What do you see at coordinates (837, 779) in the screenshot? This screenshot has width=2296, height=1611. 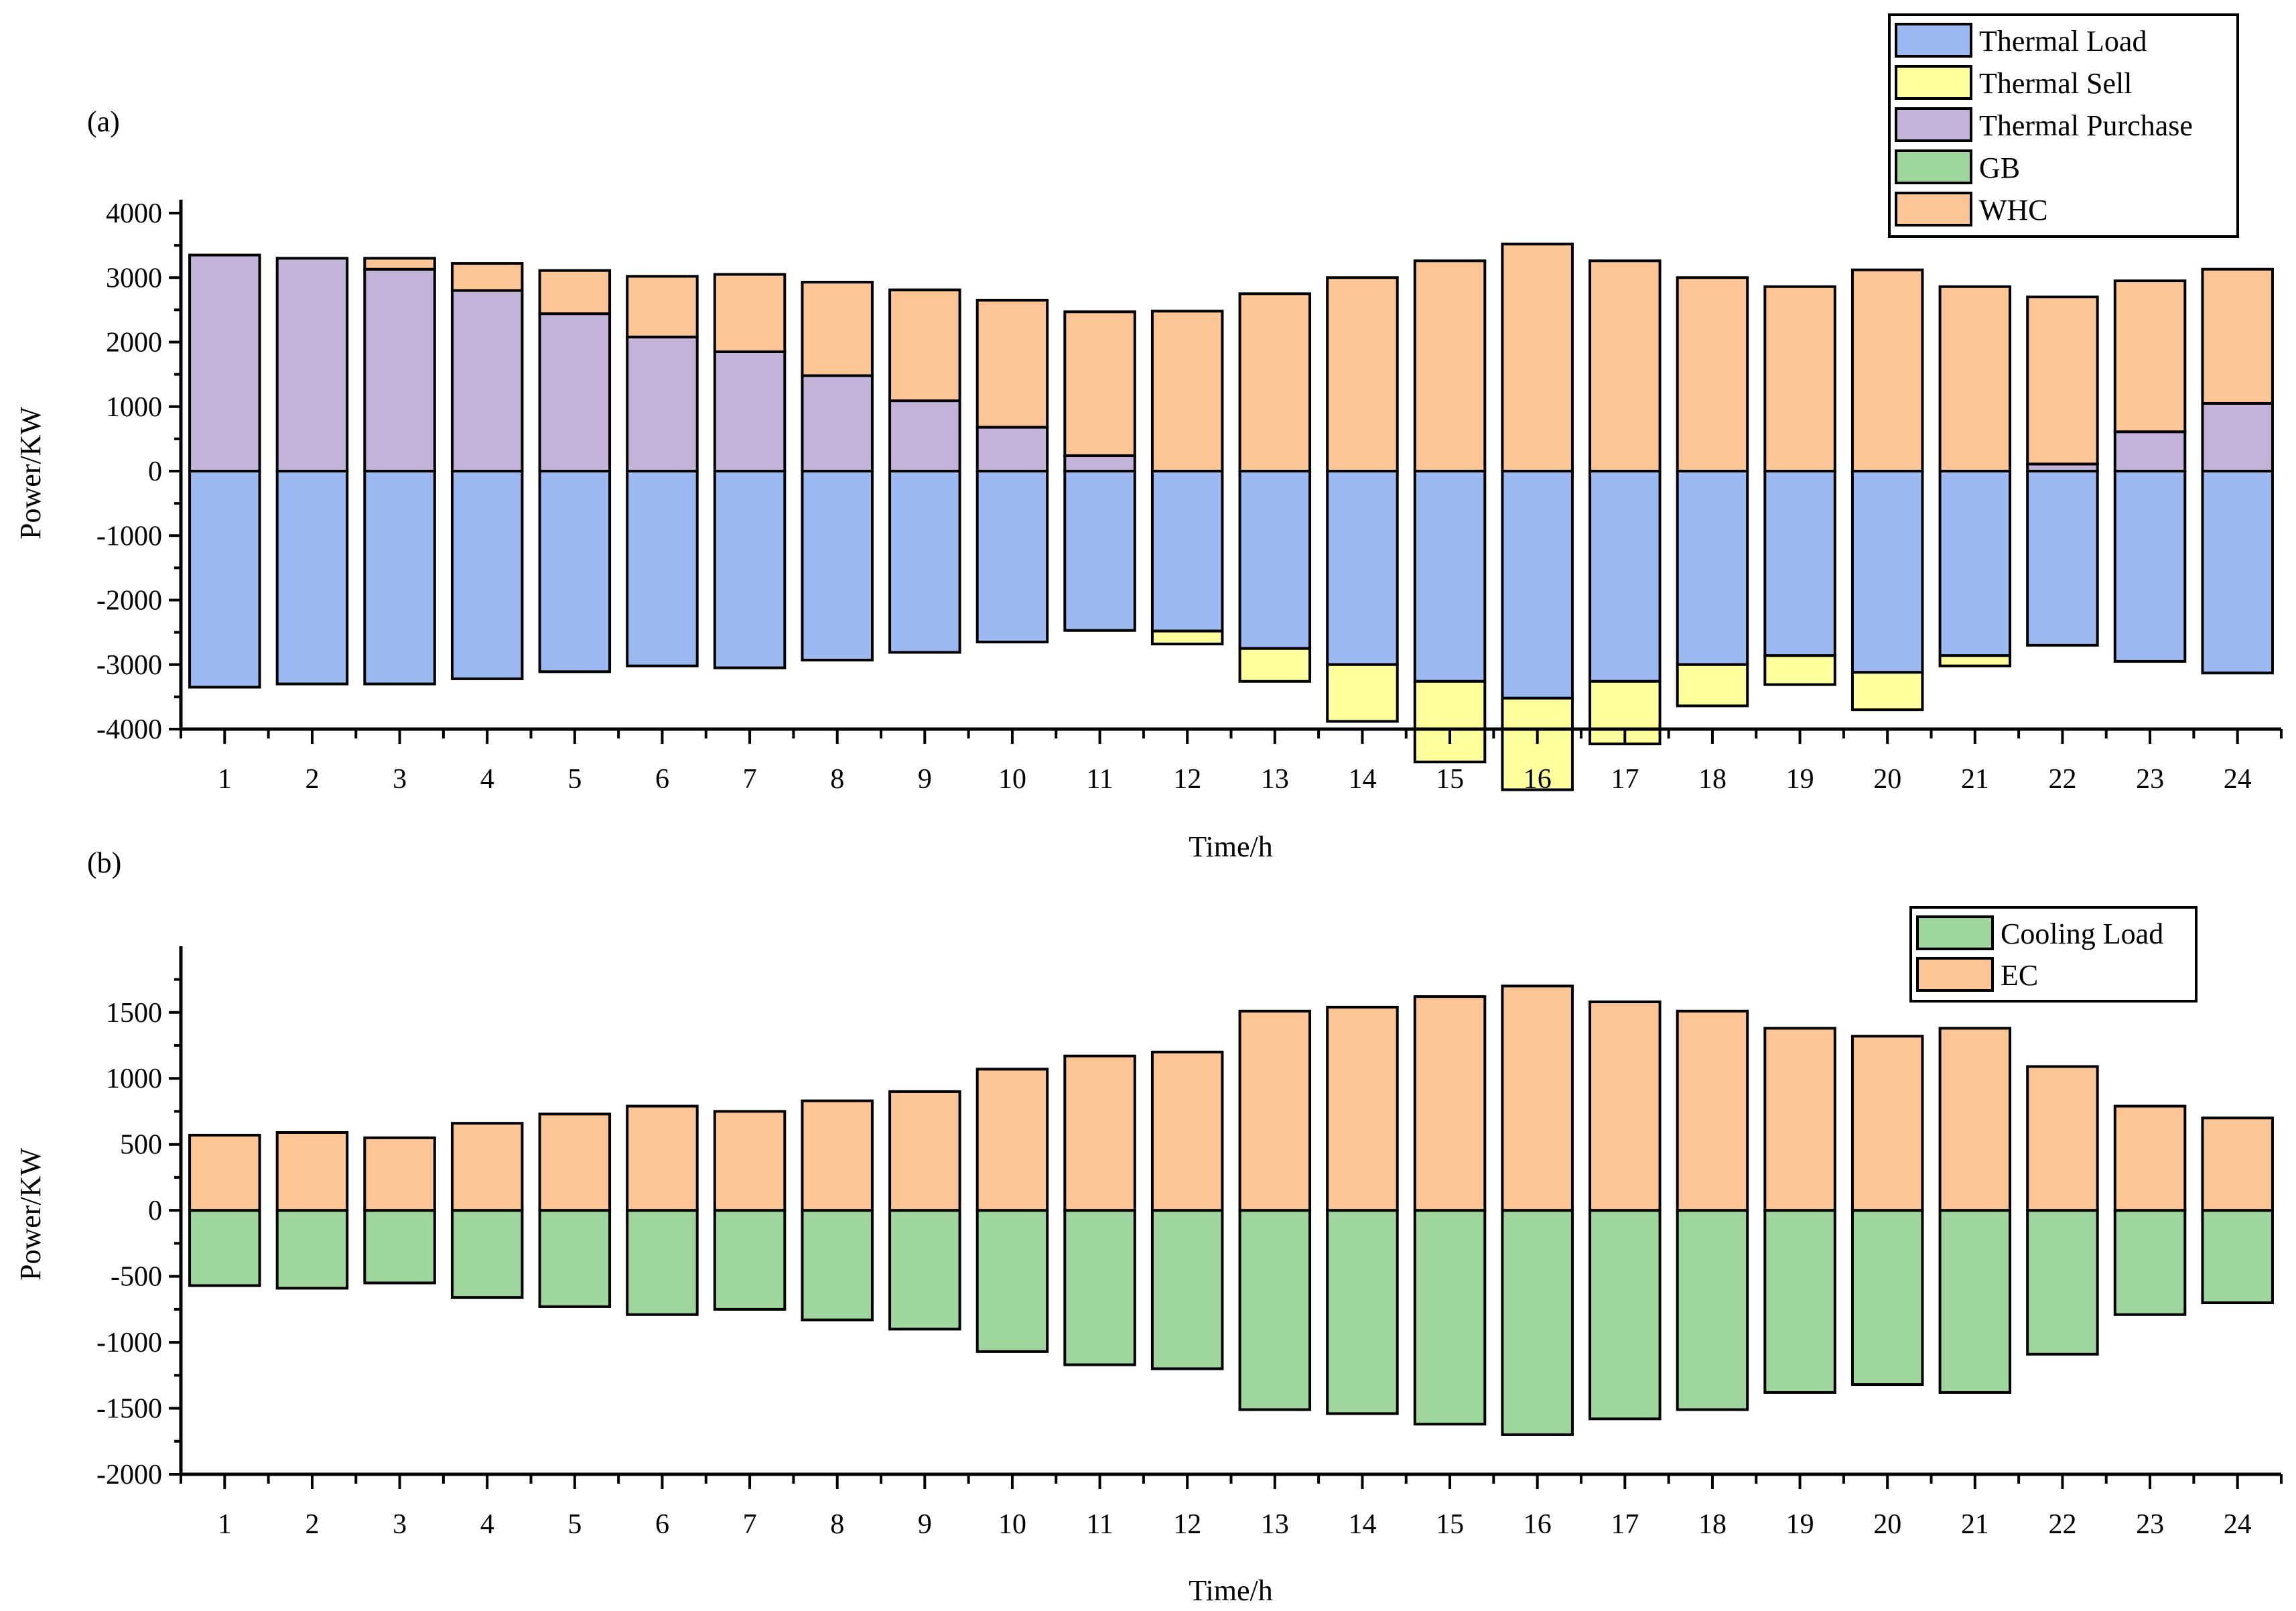 I see `a-x-tick-label: 8` at bounding box center [837, 779].